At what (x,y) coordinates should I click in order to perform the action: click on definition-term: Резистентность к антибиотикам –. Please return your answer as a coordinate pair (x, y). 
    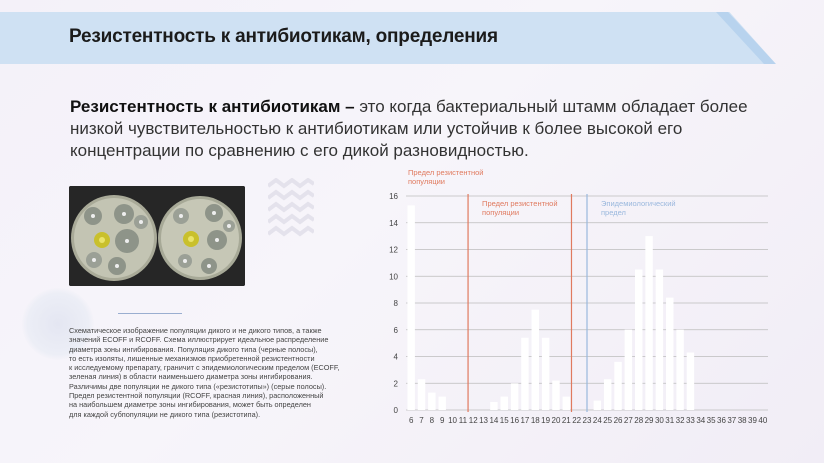
    Looking at the image, I should click on (212, 106).